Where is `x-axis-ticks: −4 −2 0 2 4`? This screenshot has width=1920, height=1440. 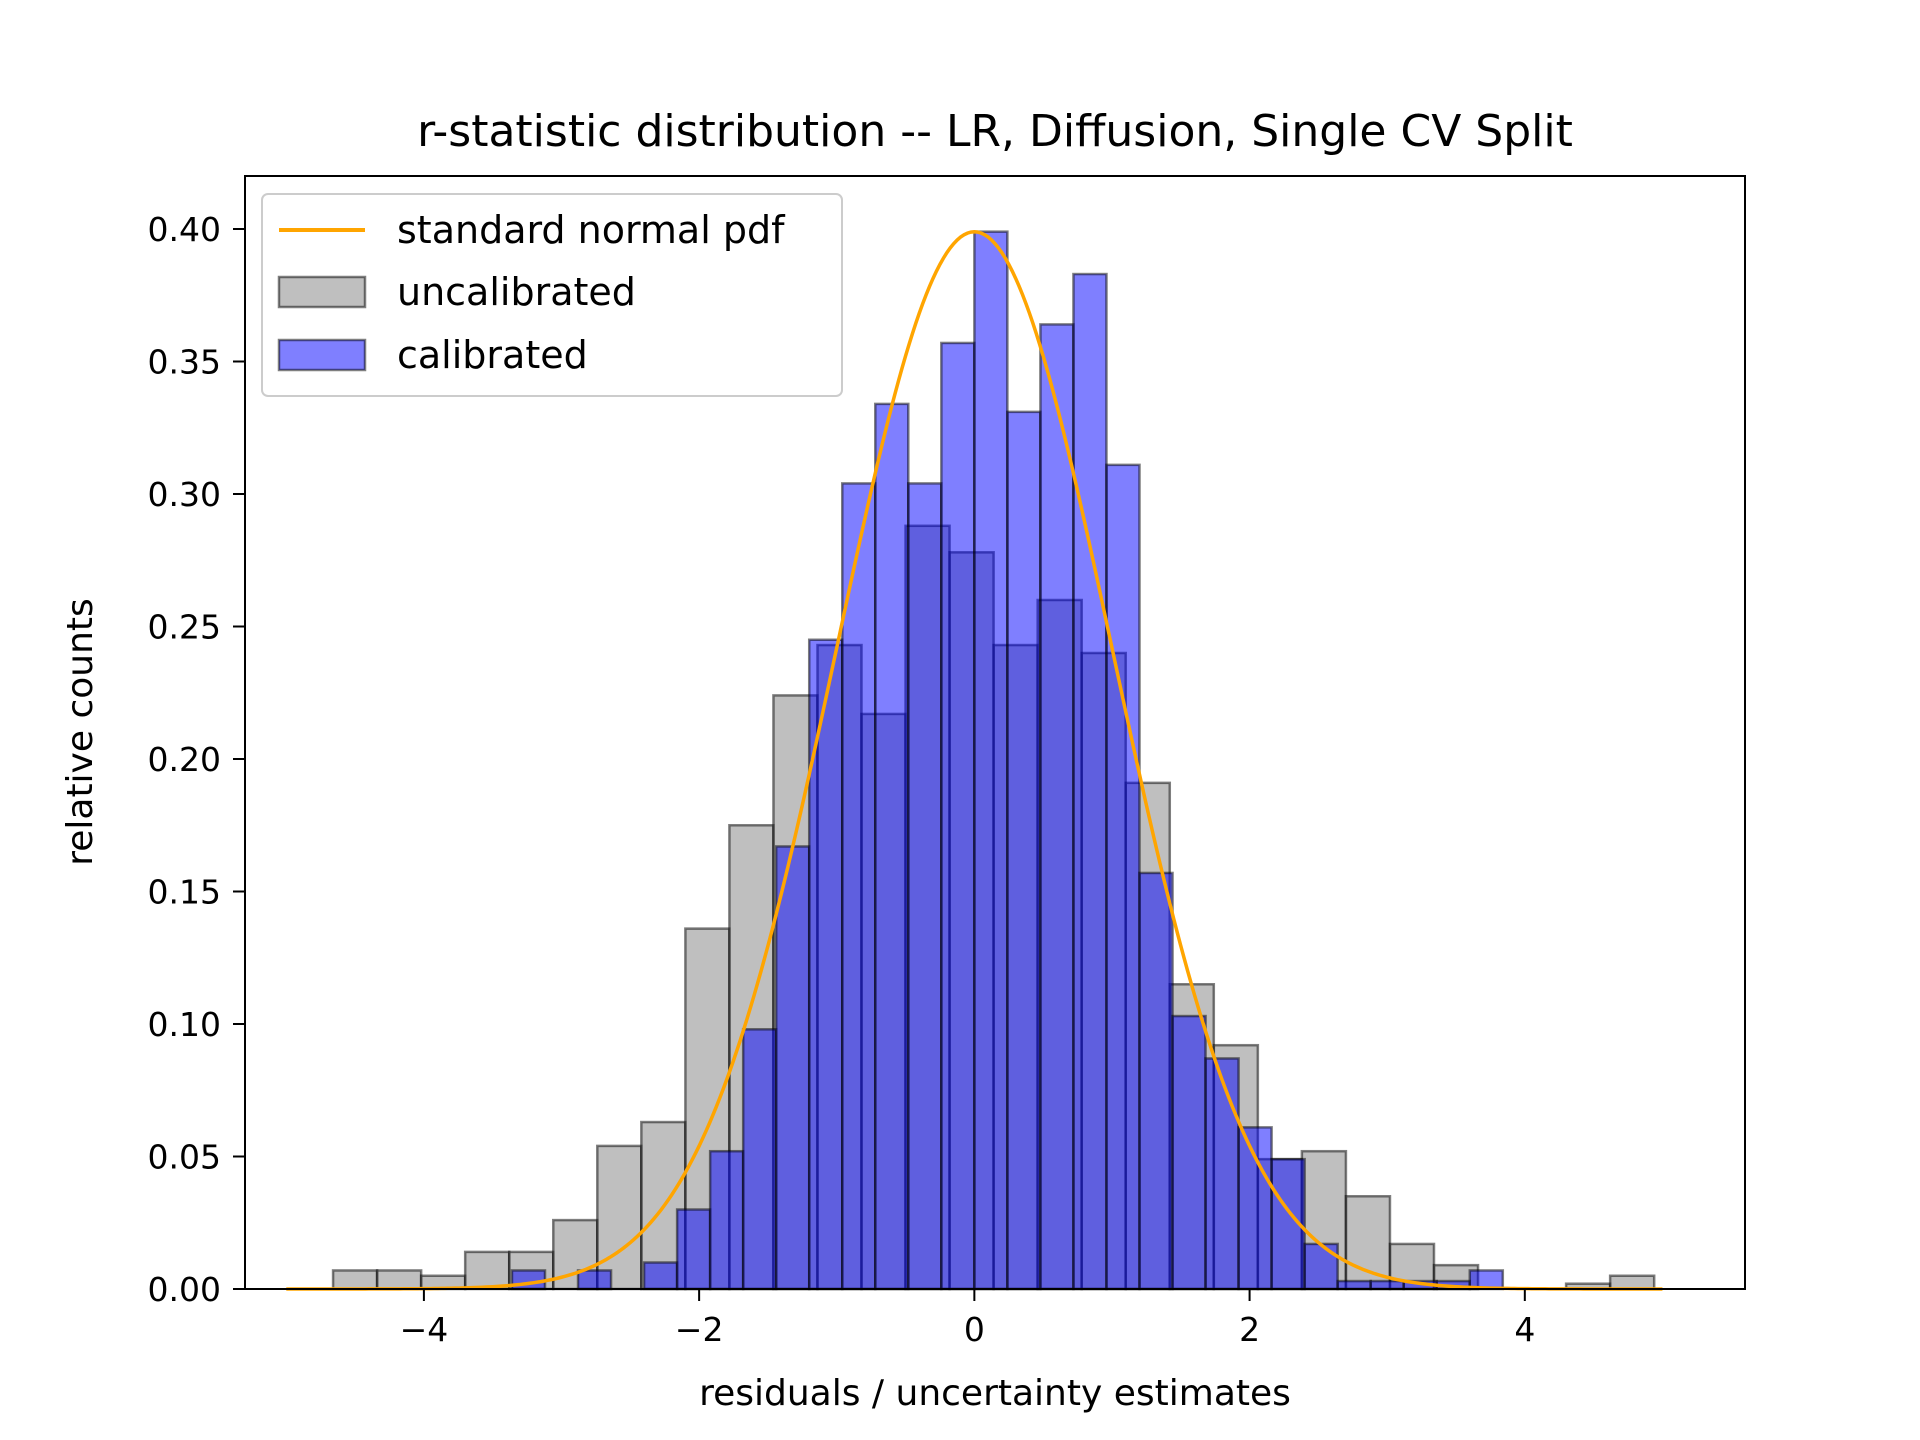 x-axis-ticks: −4 −2 0 2 4 is located at coordinates (967, 1319).